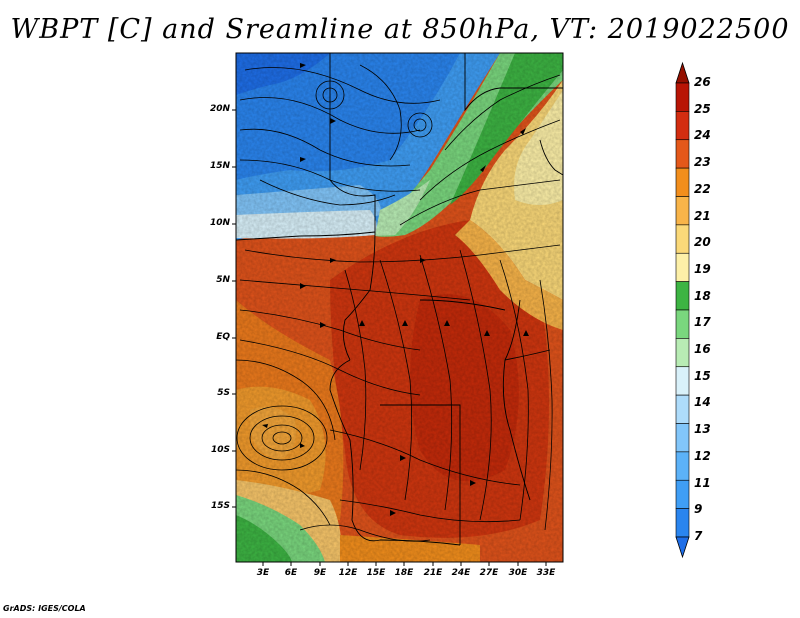  Describe the element at coordinates (682, 72) in the screenshot. I see `colorbar-top-triangle` at that location.